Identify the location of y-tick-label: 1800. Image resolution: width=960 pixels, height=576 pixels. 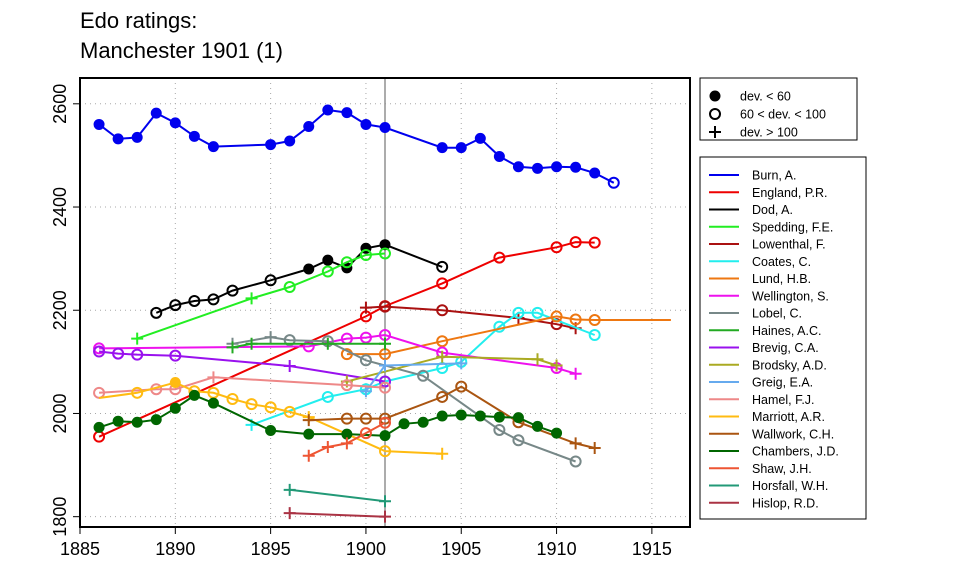
(60, 517).